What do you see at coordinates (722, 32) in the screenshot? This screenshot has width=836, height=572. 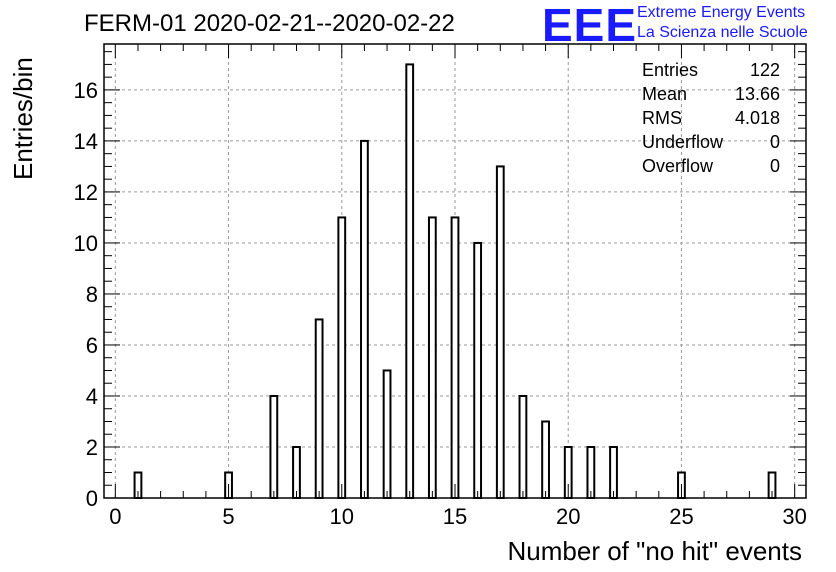 I see `logo-line-2: La Scienza nelle Scuole` at bounding box center [722, 32].